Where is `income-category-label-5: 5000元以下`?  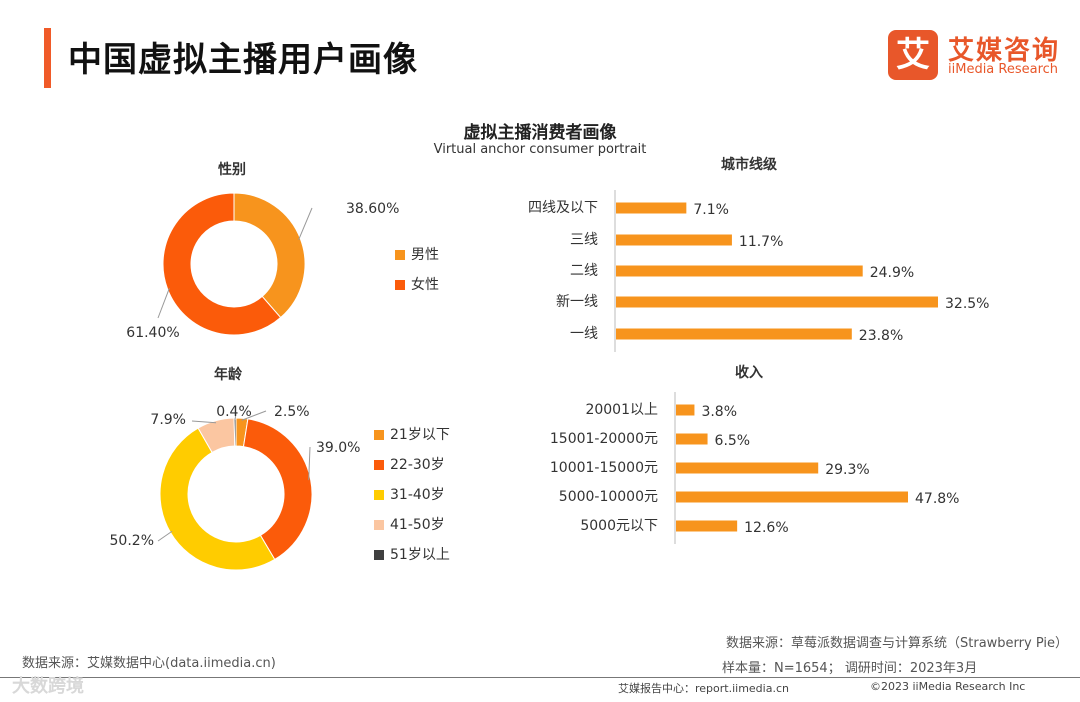
income-category-label-5: 5000元以下 is located at coordinates (619, 526).